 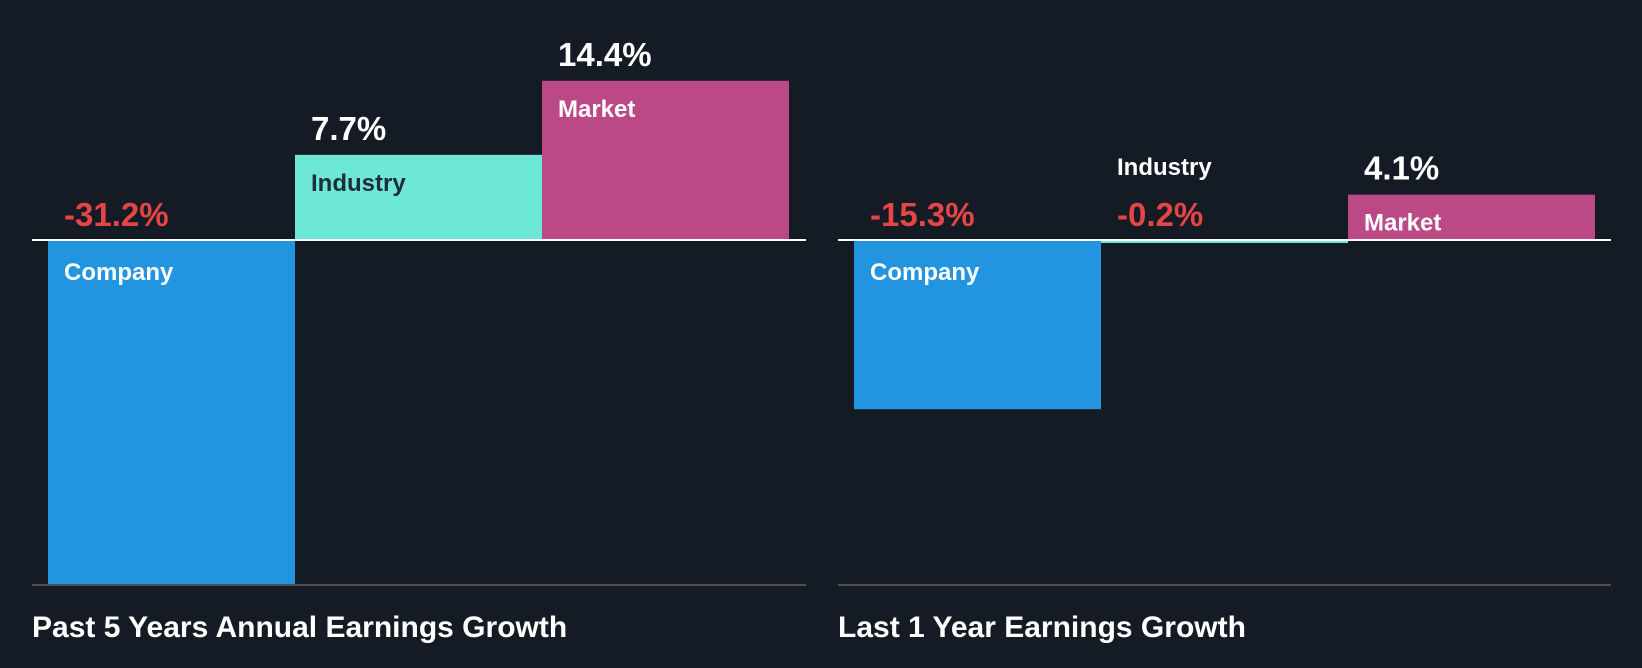 What do you see at coordinates (299, 627) in the screenshot?
I see `past-5-years-chart-title: Past 5 Years Annual Earnings Growth` at bounding box center [299, 627].